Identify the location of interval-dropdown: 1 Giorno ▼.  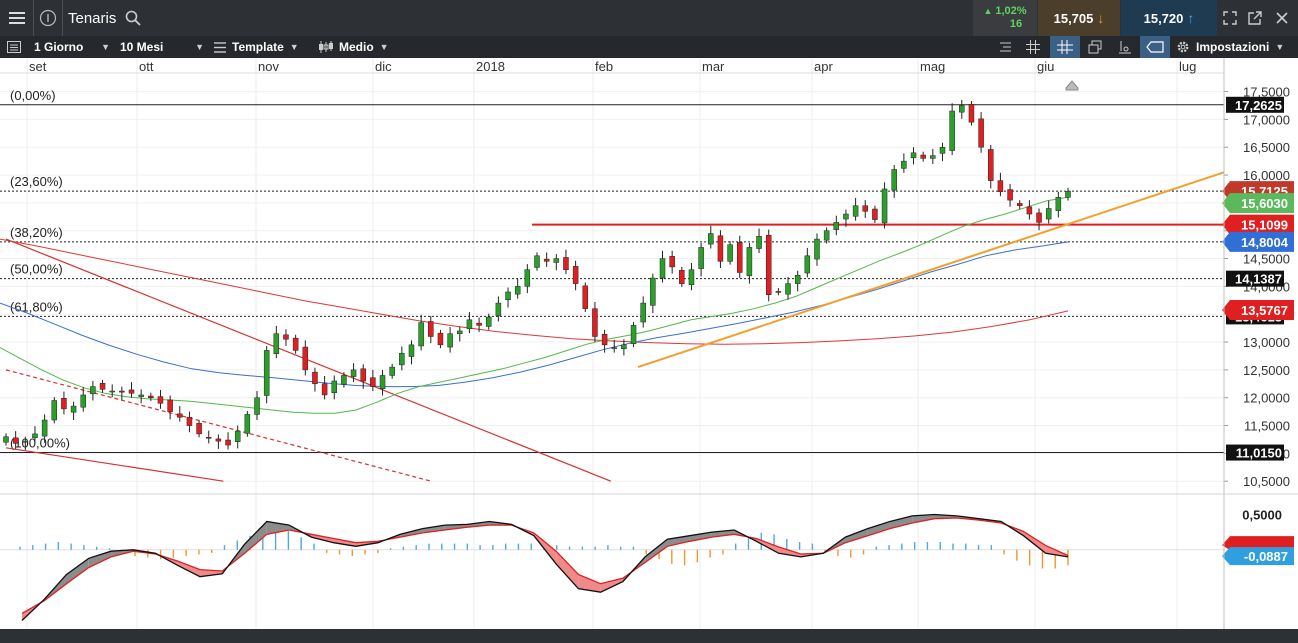
(74, 47).